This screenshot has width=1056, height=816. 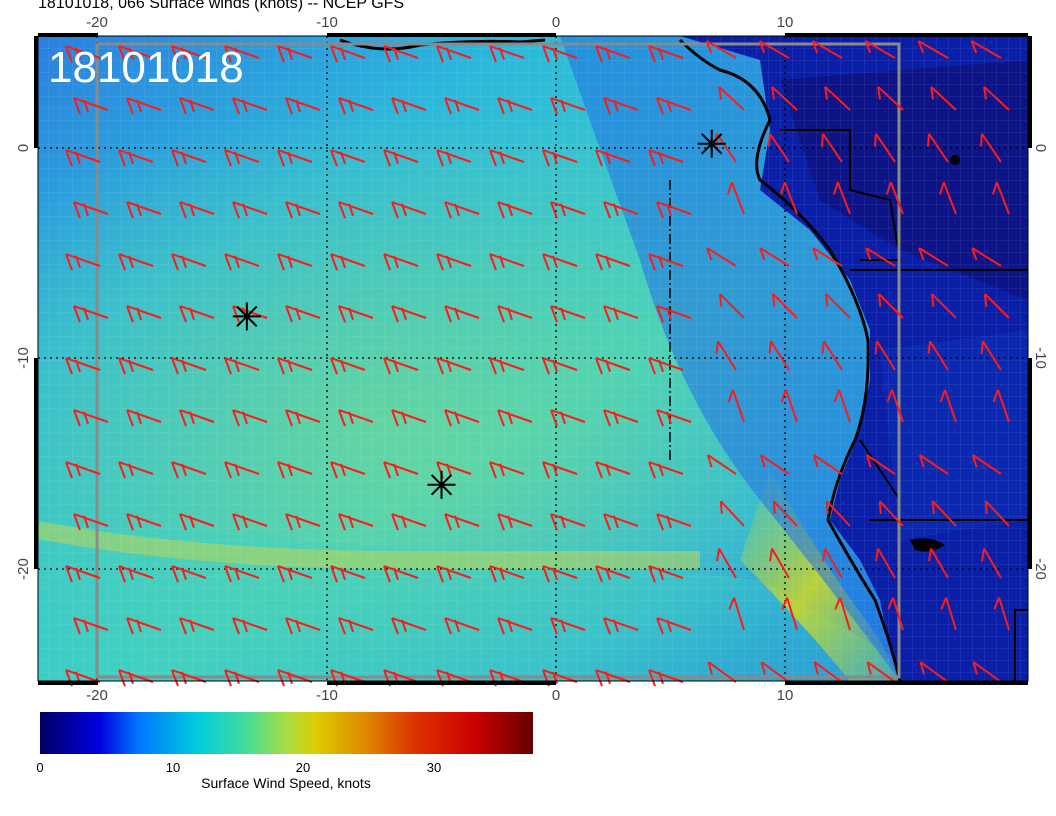 What do you see at coordinates (1040, 148) in the screenshot?
I see `lat-tick: 0` at bounding box center [1040, 148].